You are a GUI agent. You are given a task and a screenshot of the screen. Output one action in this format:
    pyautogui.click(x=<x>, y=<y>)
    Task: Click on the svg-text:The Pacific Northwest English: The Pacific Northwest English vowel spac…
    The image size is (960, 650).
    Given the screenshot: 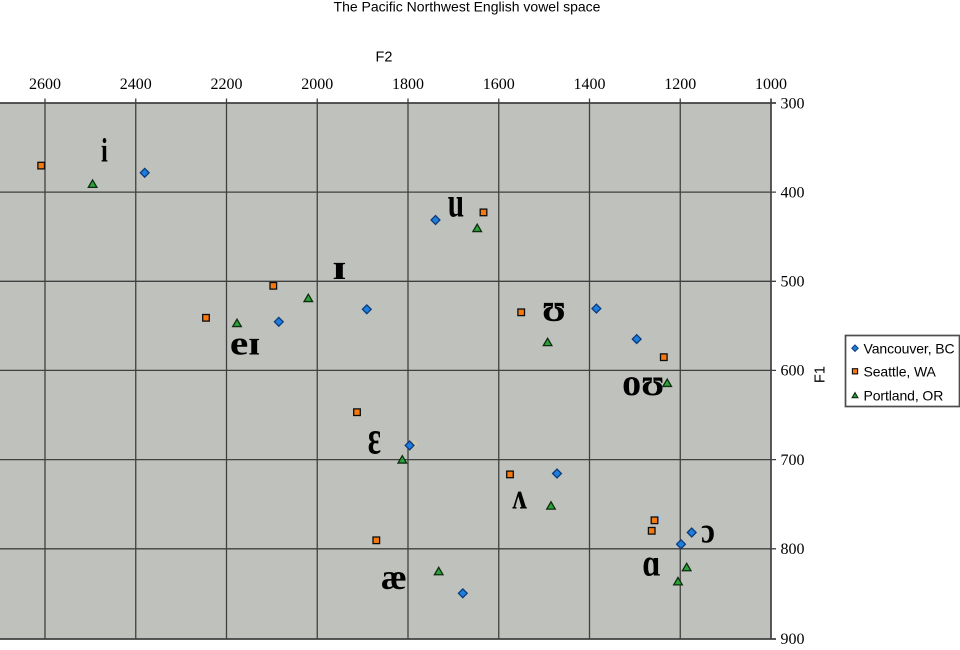 What is the action you would take?
    pyautogui.click(x=467, y=7)
    